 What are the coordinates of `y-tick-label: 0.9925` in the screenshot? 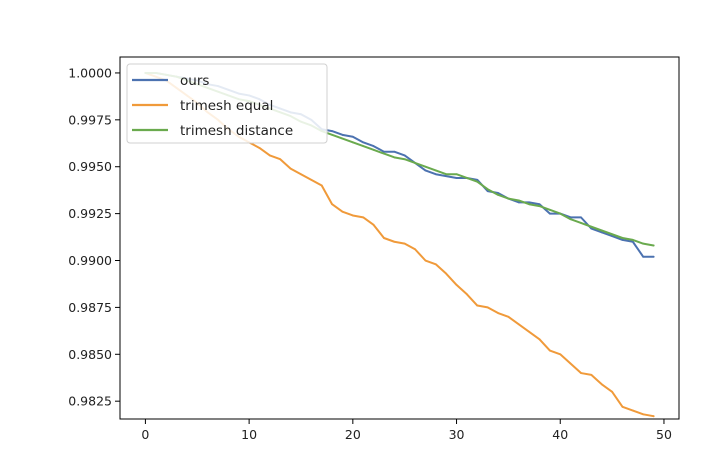 It's located at (90, 213).